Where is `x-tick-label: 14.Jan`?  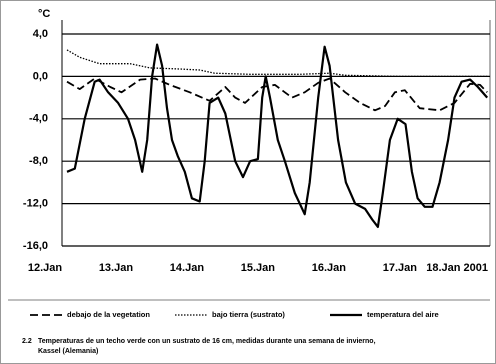
x-tick-label: 14.Jan is located at coordinates (187, 268).